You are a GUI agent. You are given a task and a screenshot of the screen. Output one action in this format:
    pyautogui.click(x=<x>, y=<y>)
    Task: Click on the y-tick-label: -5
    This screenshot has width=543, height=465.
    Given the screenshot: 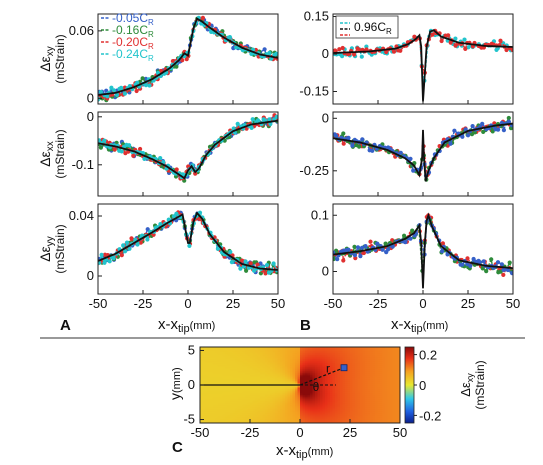 What is the action you would take?
    pyautogui.click(x=189, y=419)
    